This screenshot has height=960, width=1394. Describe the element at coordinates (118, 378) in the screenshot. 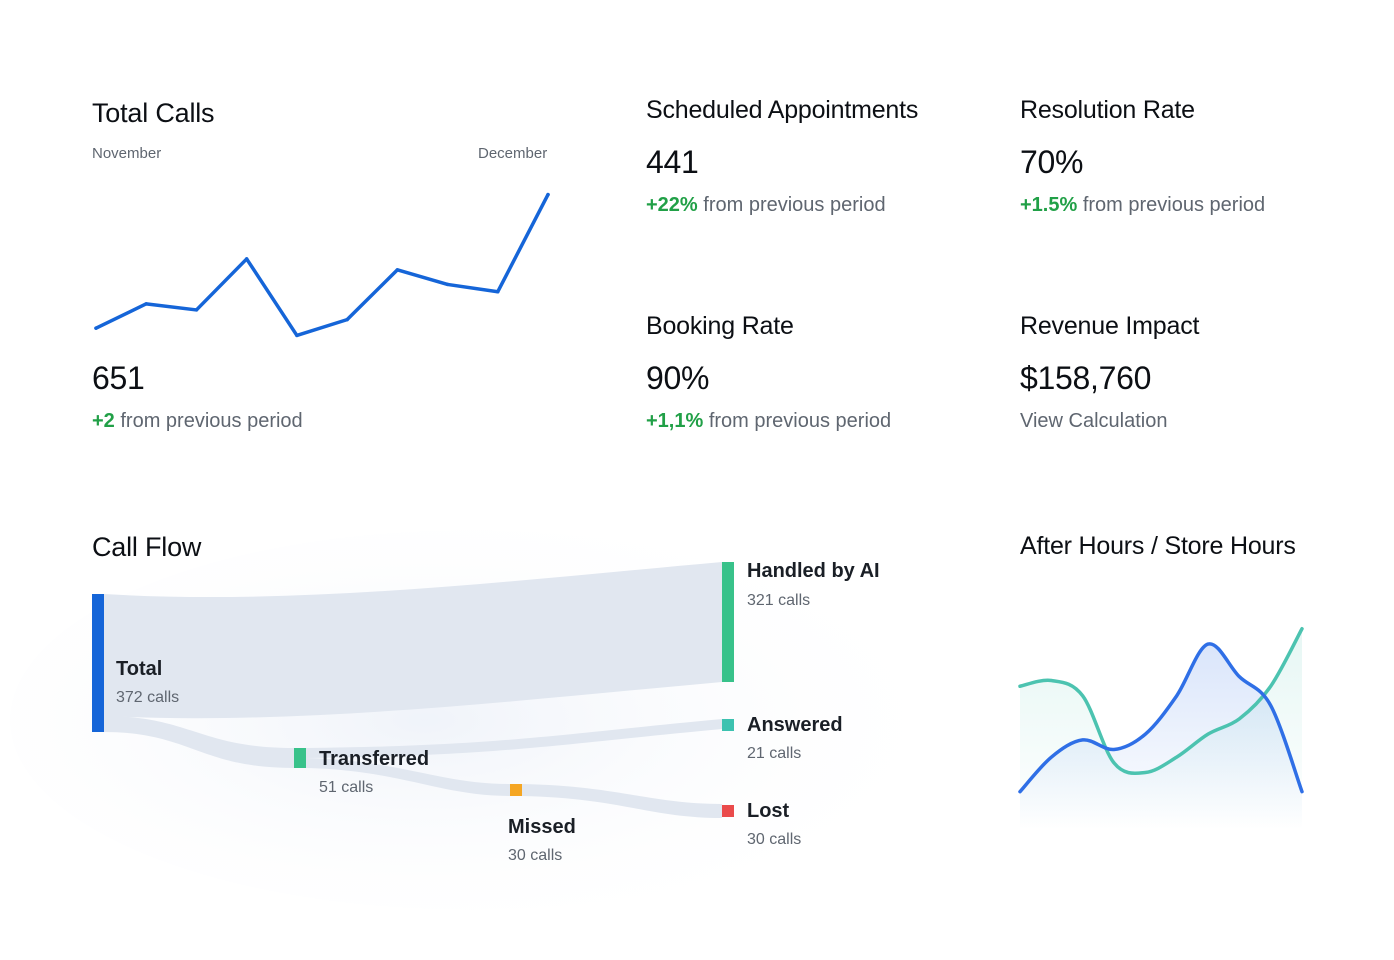

I see `total-calls-value: 651` at that location.